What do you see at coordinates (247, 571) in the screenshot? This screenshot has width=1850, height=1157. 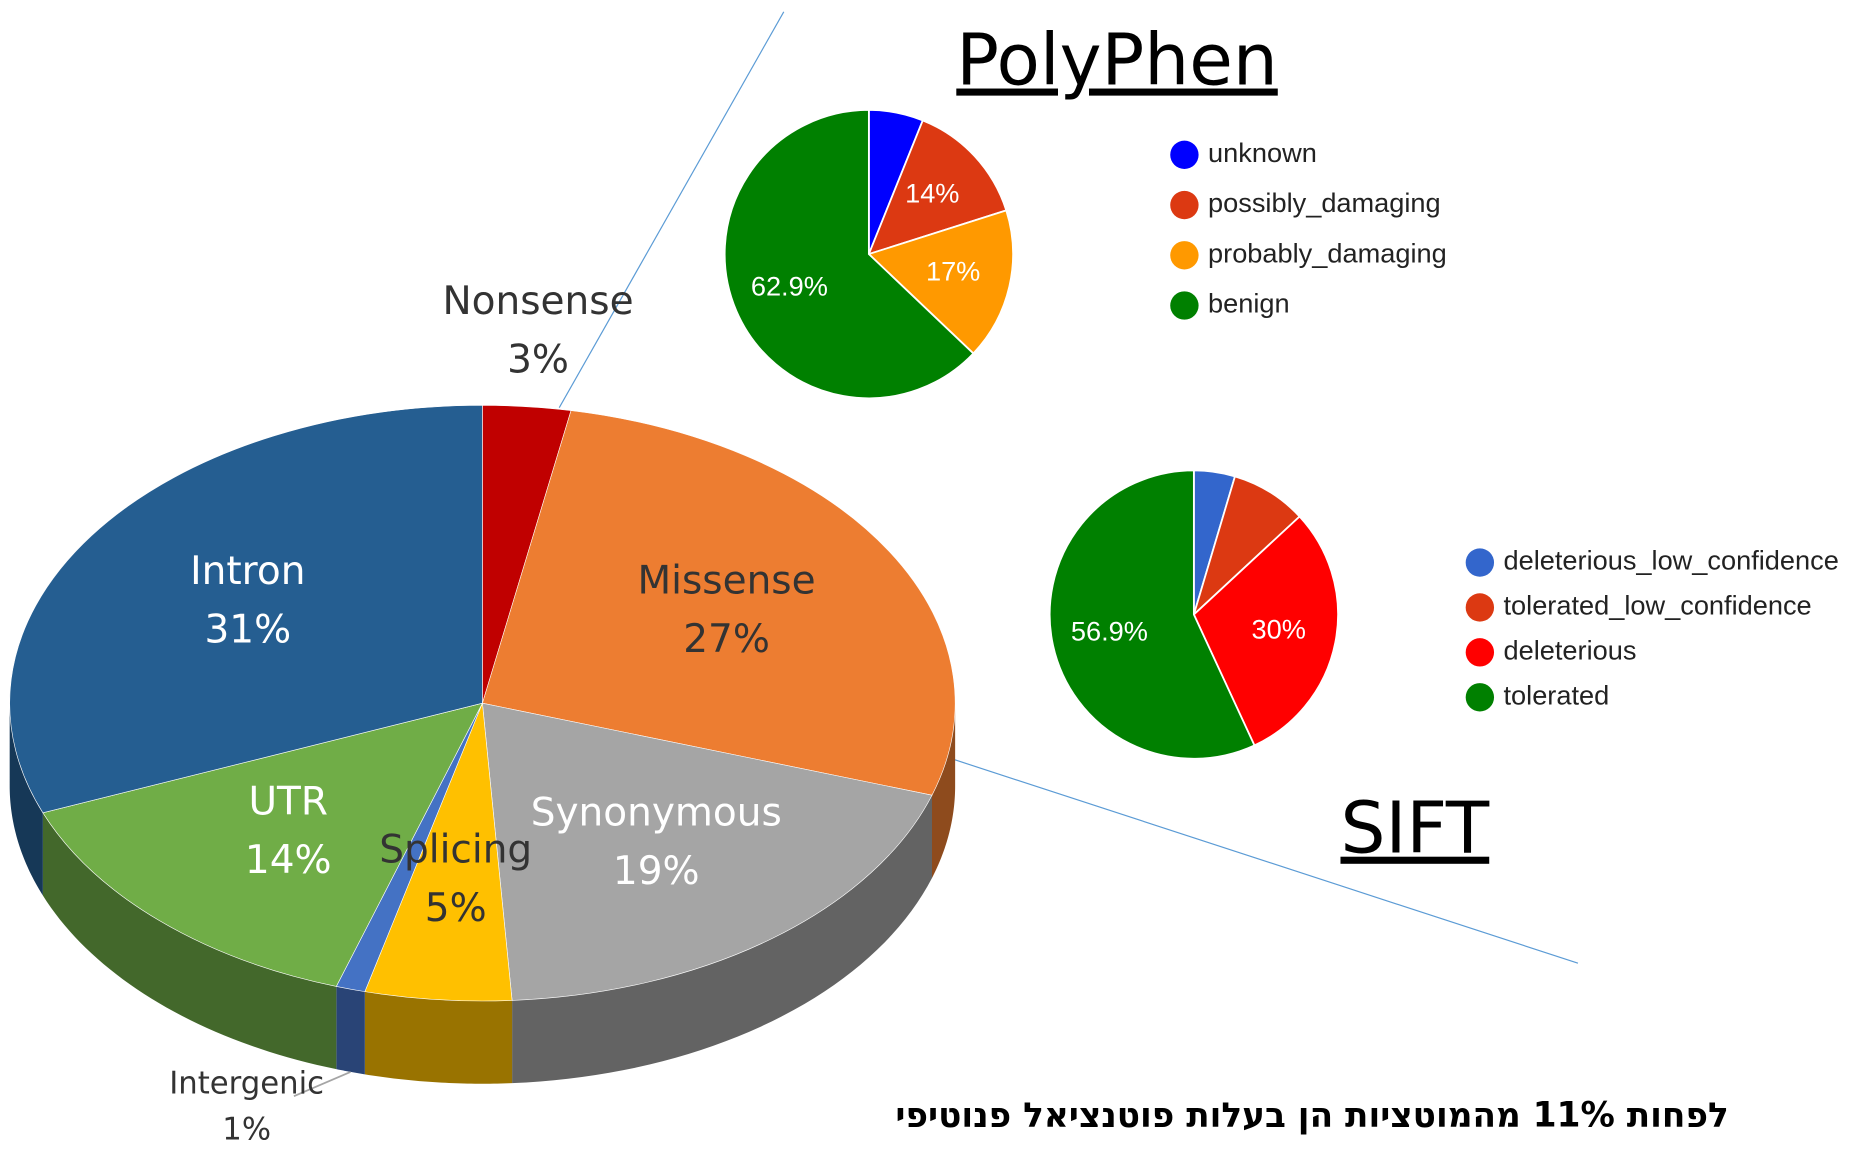 I see `slice-label: Intron` at bounding box center [247, 571].